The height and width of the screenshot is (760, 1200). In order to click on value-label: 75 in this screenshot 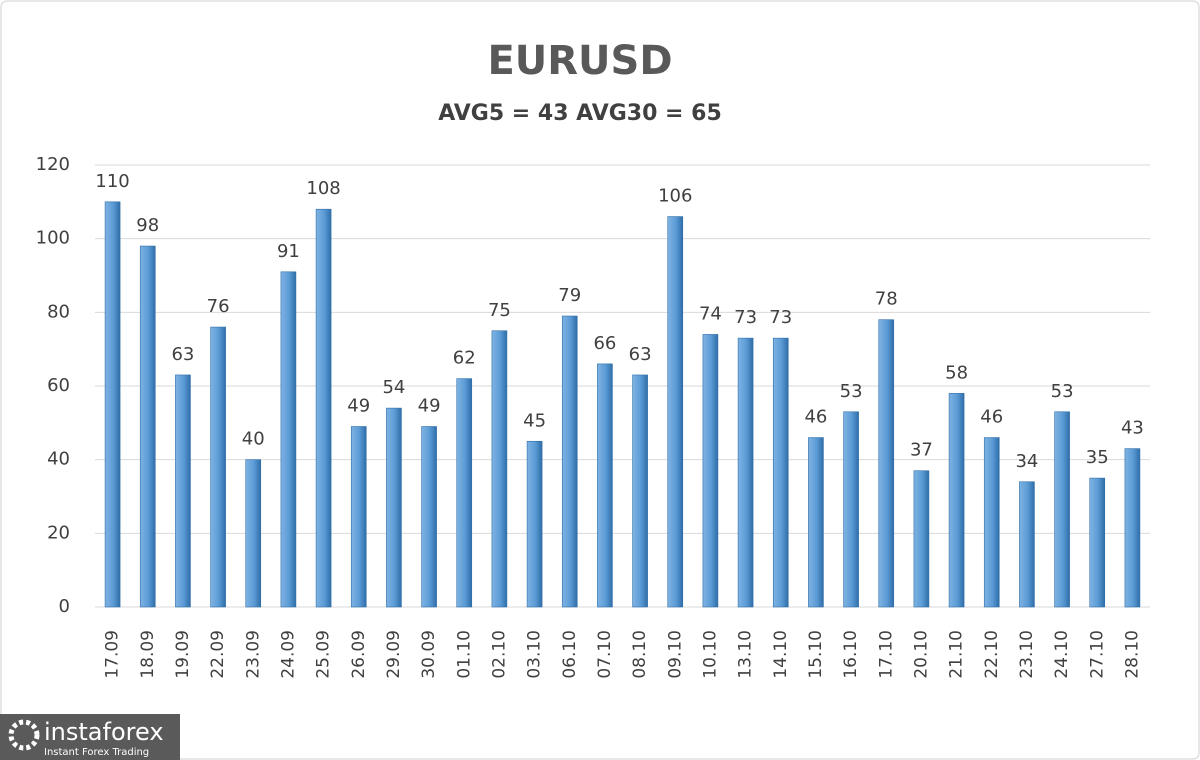, I will do `click(499, 310)`.